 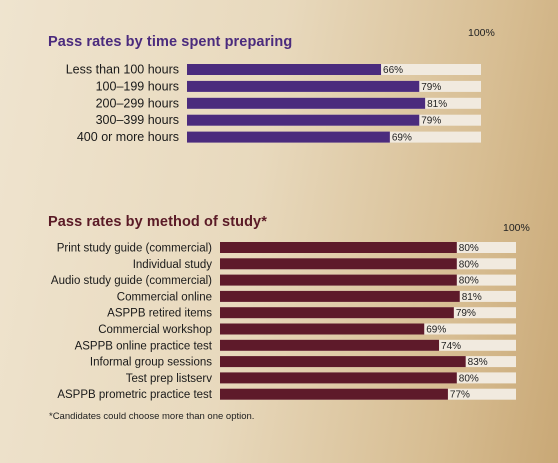 I want to click on category-label: 100–199 hours, so click(x=137, y=86).